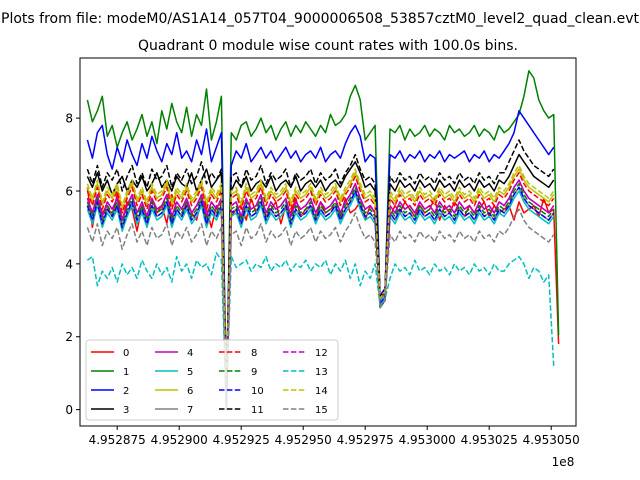 This screenshot has width=640, height=480. I want to click on legend-label-6: 6, so click(190, 391).